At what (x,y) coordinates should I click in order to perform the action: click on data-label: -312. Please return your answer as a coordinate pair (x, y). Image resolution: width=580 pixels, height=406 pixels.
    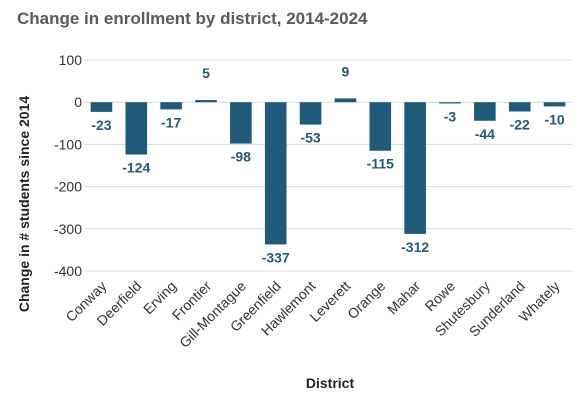
    Looking at the image, I should click on (415, 247).